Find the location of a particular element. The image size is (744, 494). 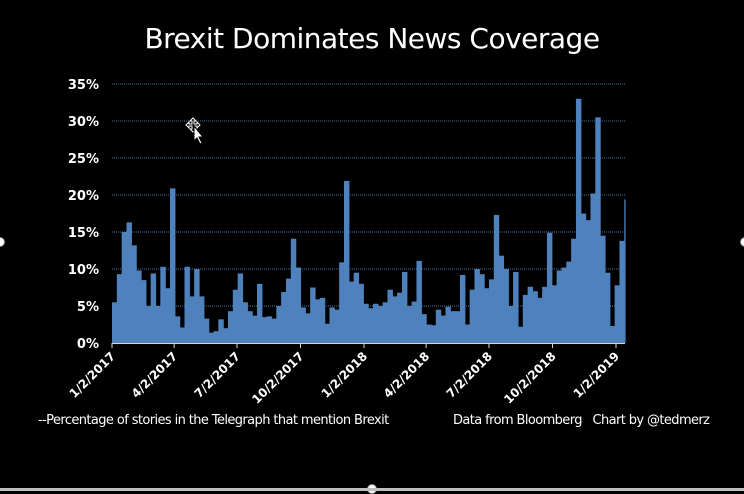

y-tick-label: 10% is located at coordinates (83, 270).